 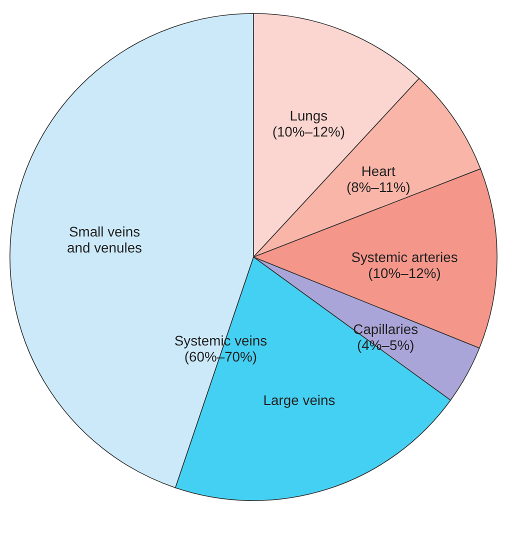 I want to click on slice-label: Heart (8%–11%), so click(x=378, y=179).